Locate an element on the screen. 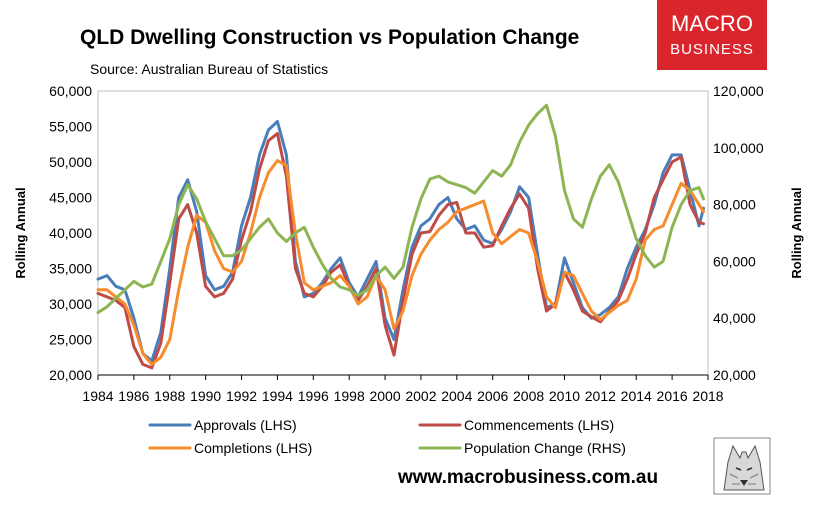 The image size is (813, 506). x-tick-label: 1996 is located at coordinates (313, 396).